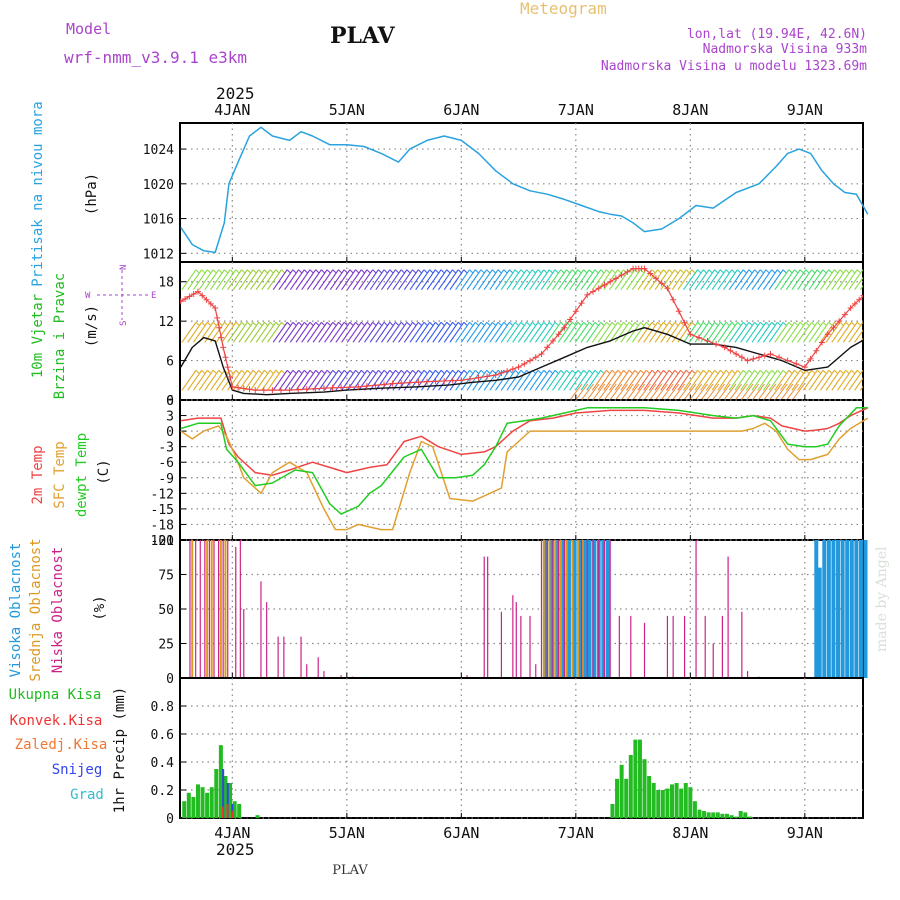 The height and width of the screenshot is (900, 900). Describe the element at coordinates (162, 525) in the screenshot. I see `y-tick-label: -18` at that location.